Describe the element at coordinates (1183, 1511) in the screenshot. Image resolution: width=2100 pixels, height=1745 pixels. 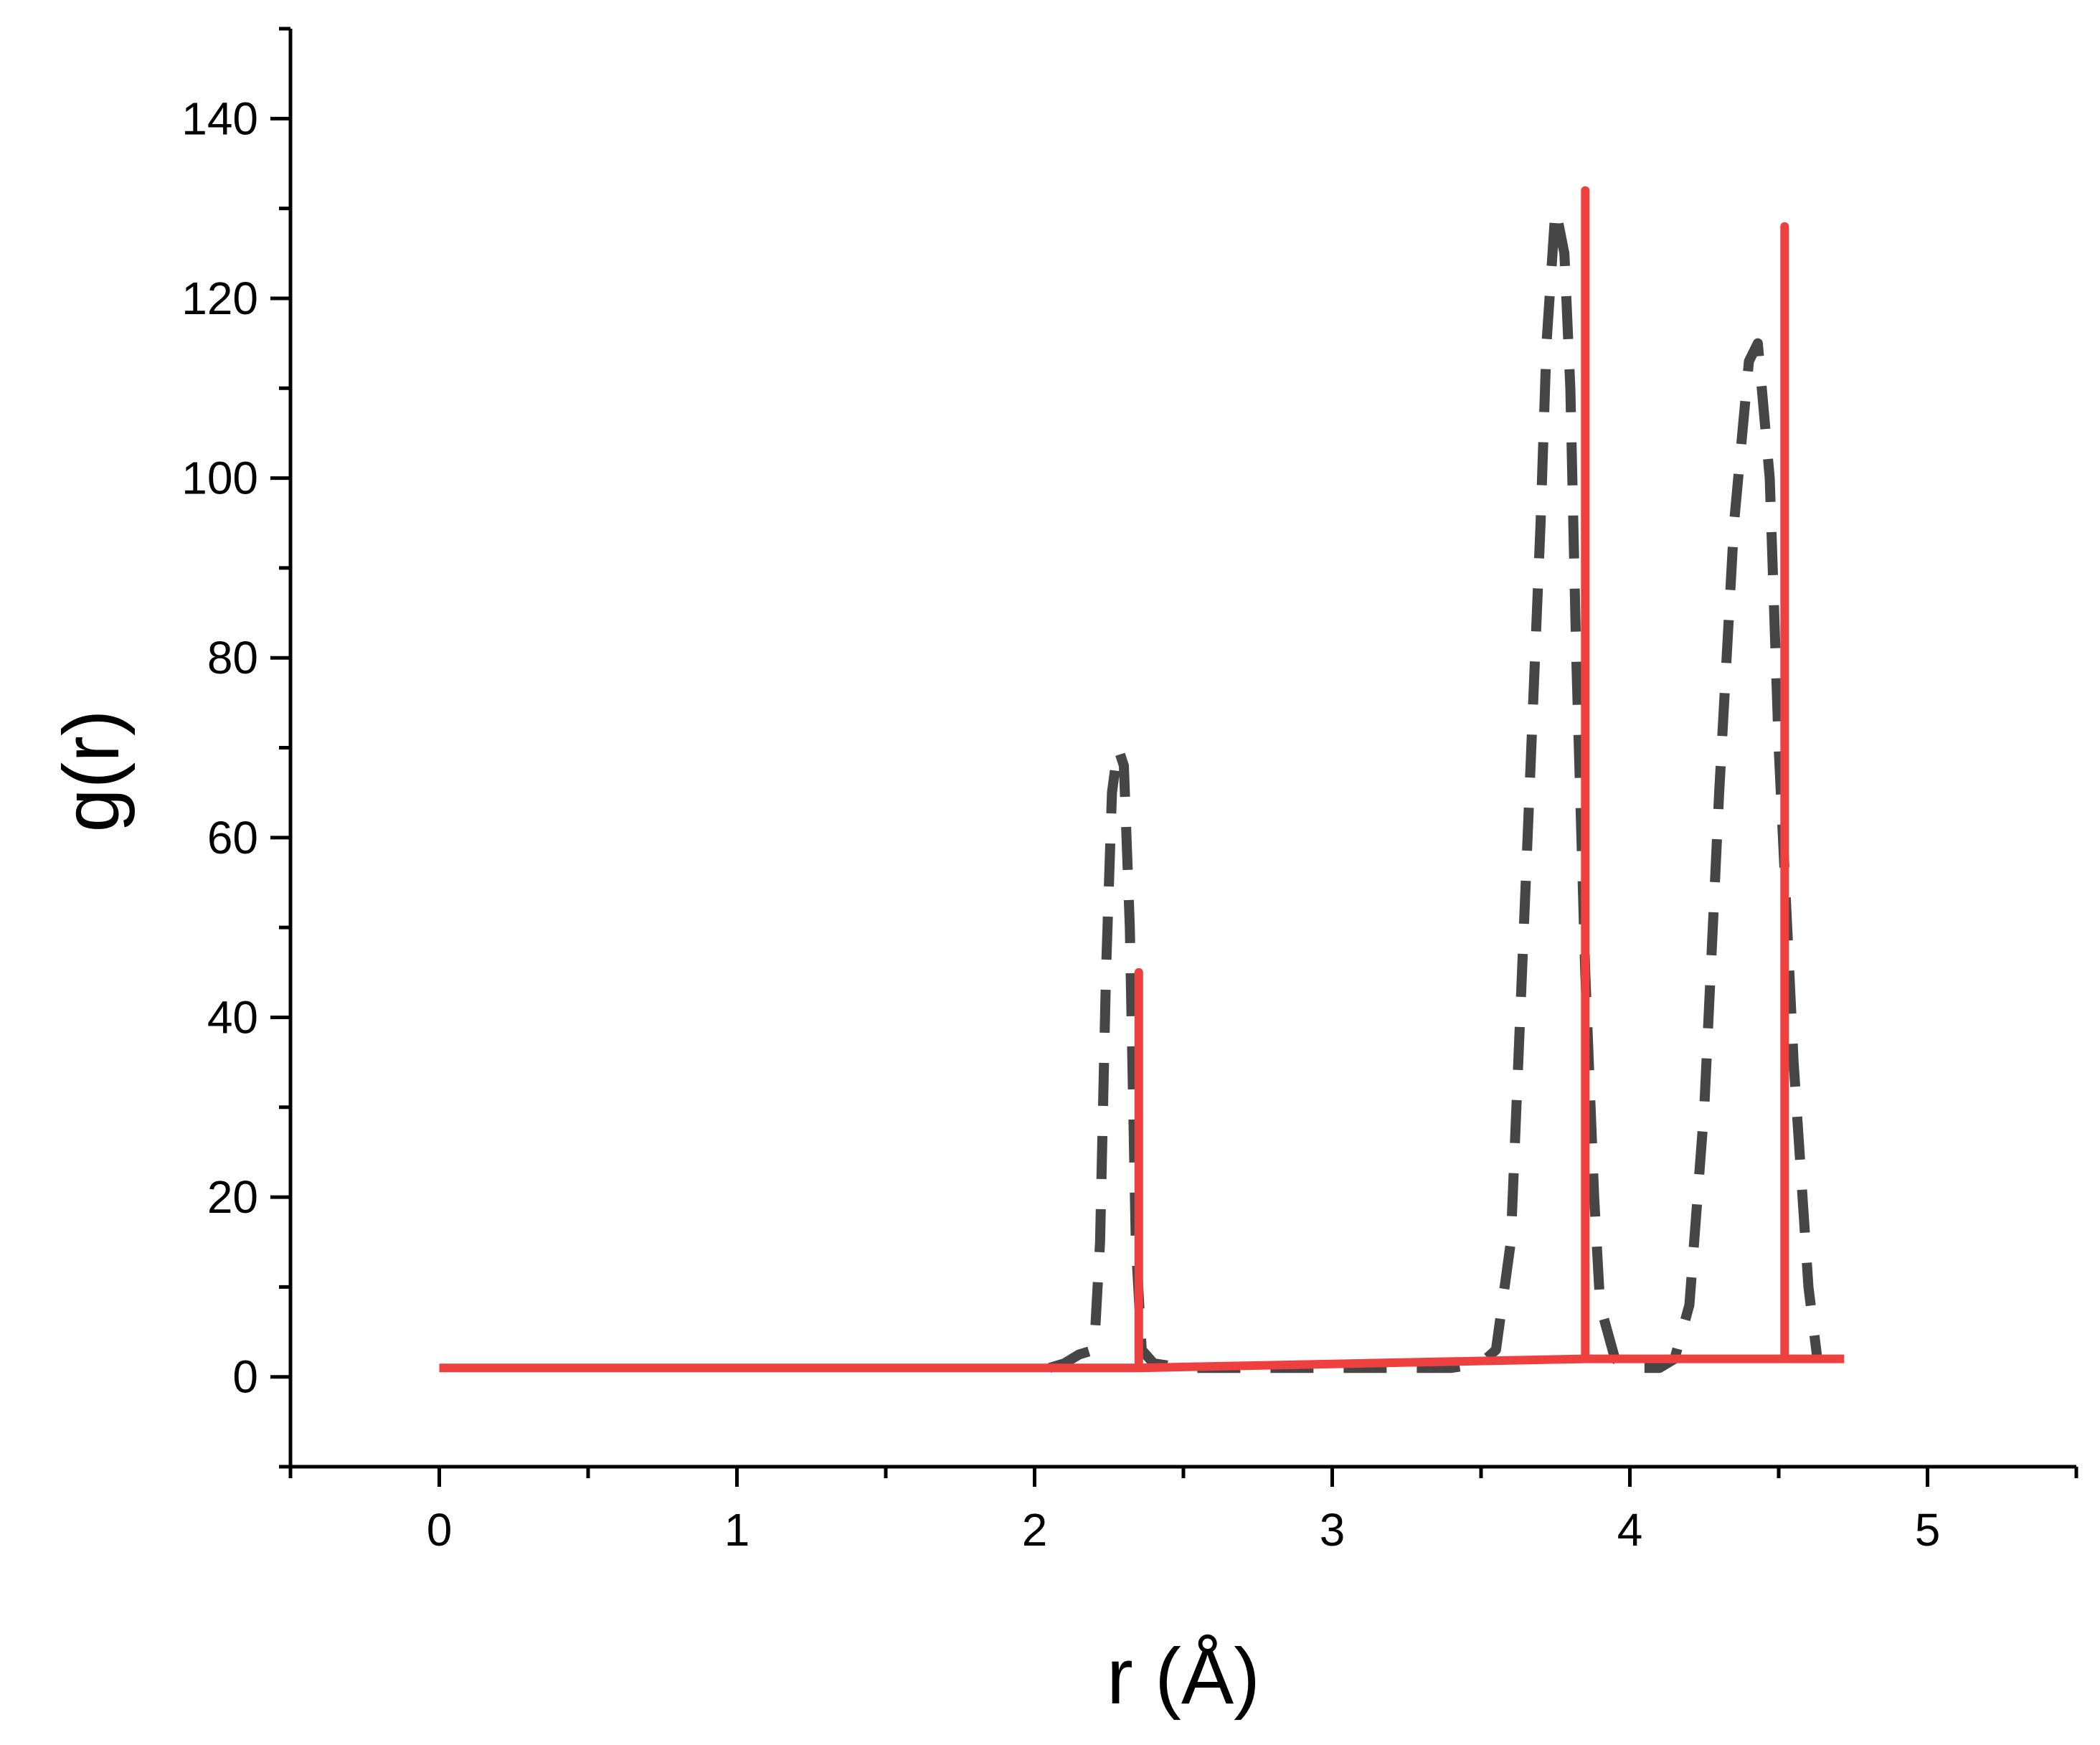
I see `x-axis-ticks: 0 1 2 3 4 5` at that location.